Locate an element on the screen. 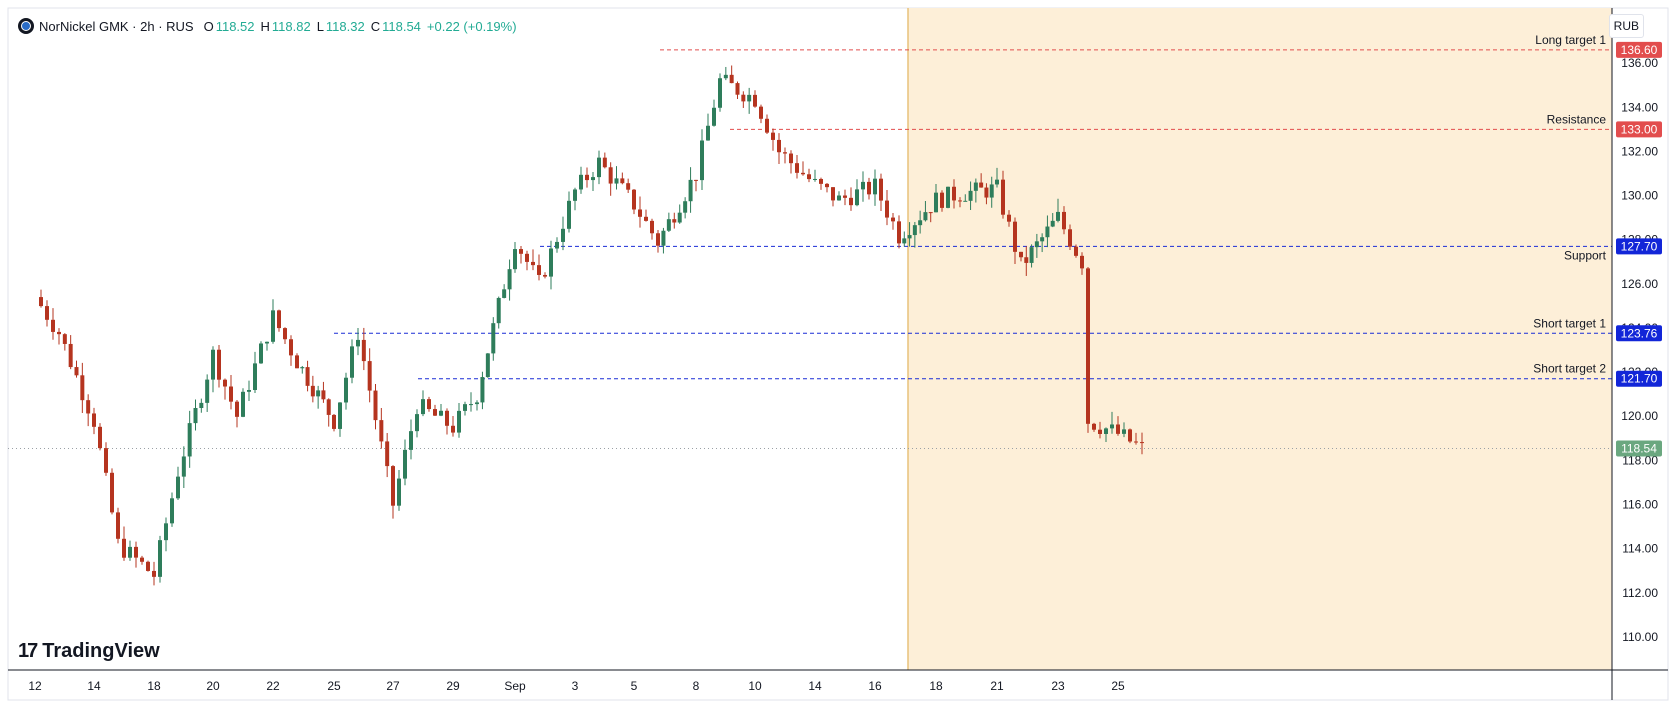 This screenshot has height=707, width=1676. low-label: L is located at coordinates (320, 26).